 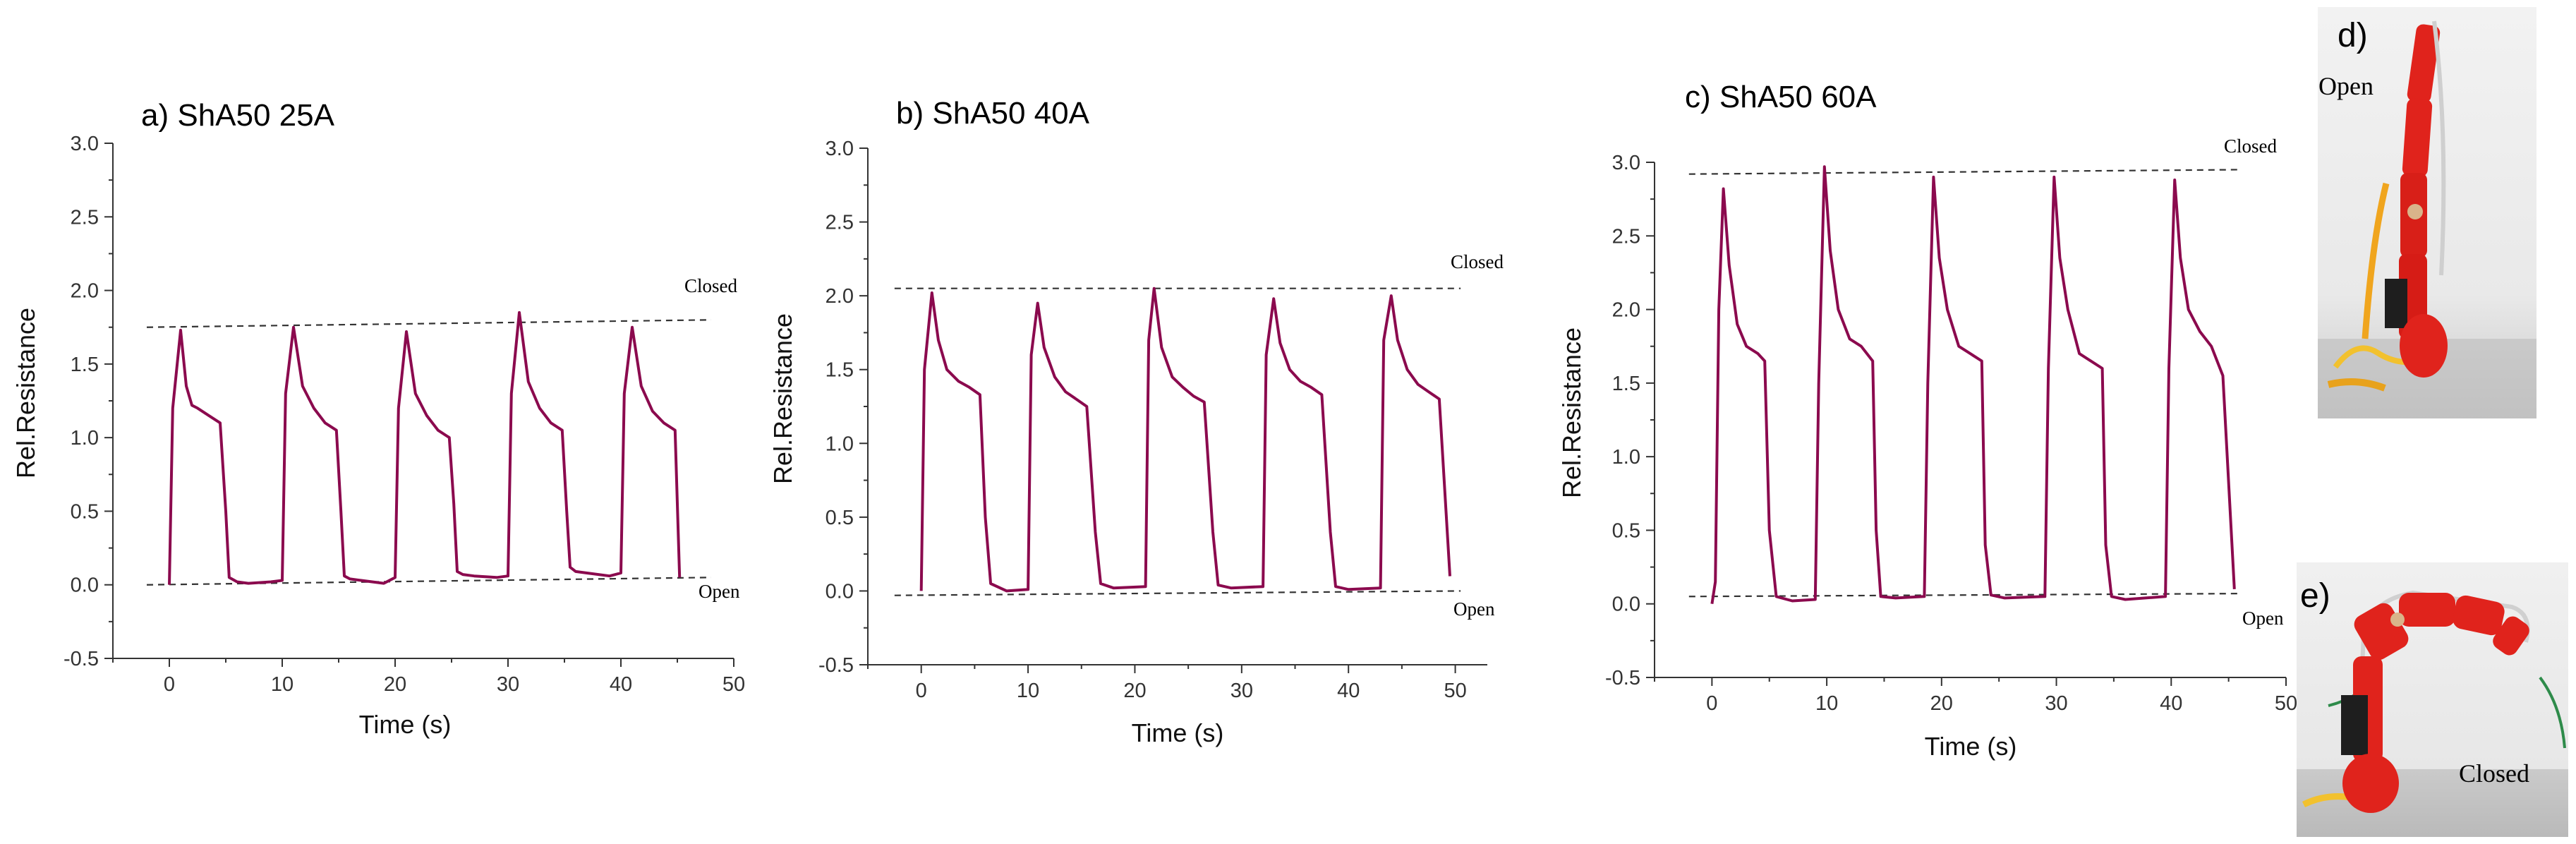 I want to click on photo-e-state-label: Closed, so click(x=2494, y=773).